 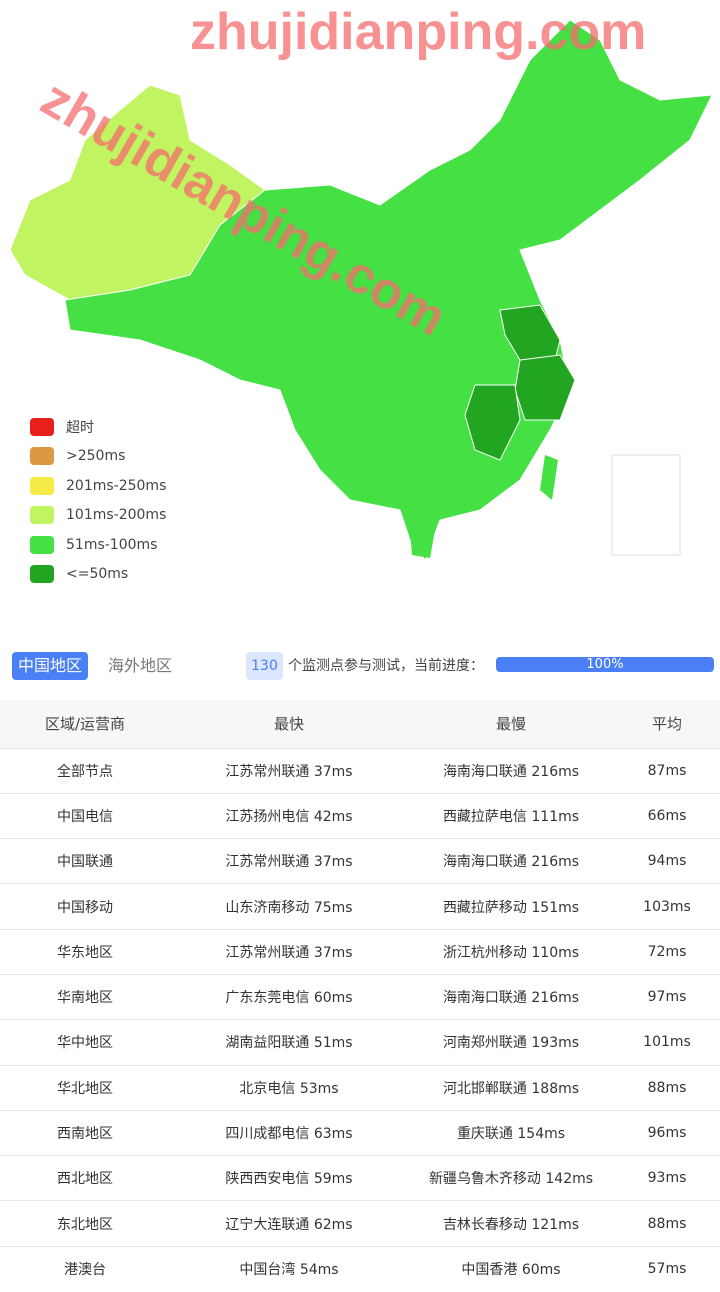 I want to click on cell-average: 101ms, so click(x=667, y=1042).